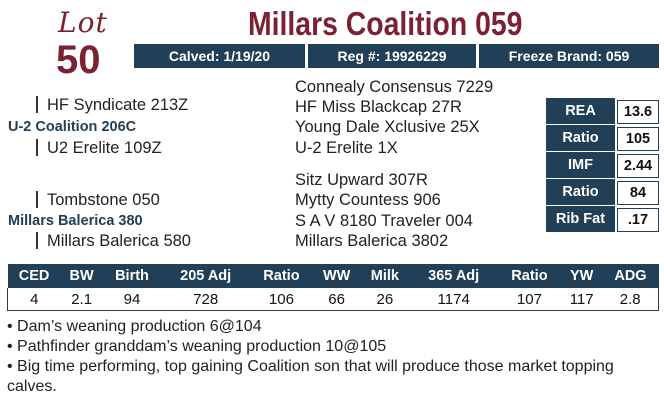  What do you see at coordinates (132, 299) in the screenshot?
I see `table-cell: 94` at bounding box center [132, 299].